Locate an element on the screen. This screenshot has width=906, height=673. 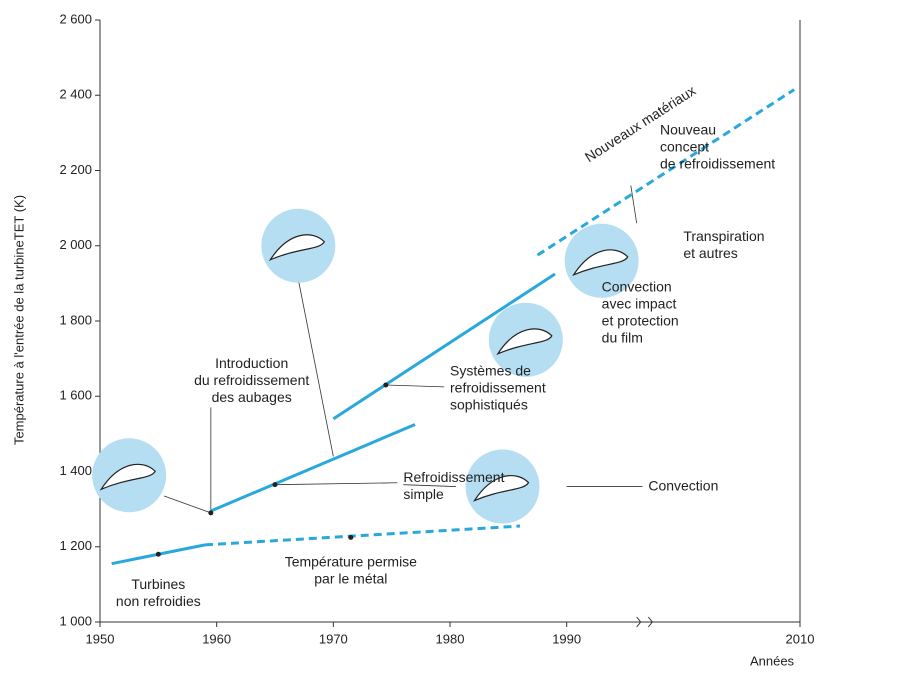
annotation: et autres is located at coordinates (710, 253).